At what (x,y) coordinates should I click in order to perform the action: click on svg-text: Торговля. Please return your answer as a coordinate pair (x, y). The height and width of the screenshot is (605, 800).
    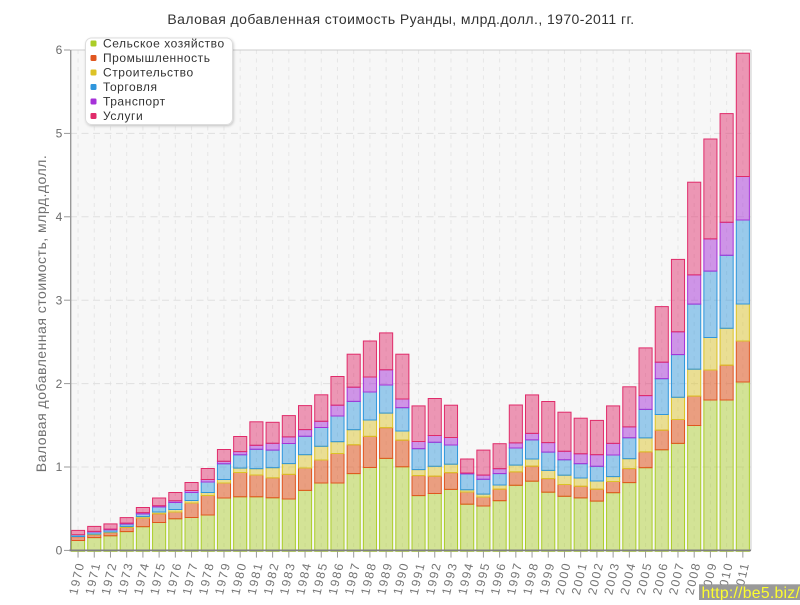
    Looking at the image, I should click on (130, 87).